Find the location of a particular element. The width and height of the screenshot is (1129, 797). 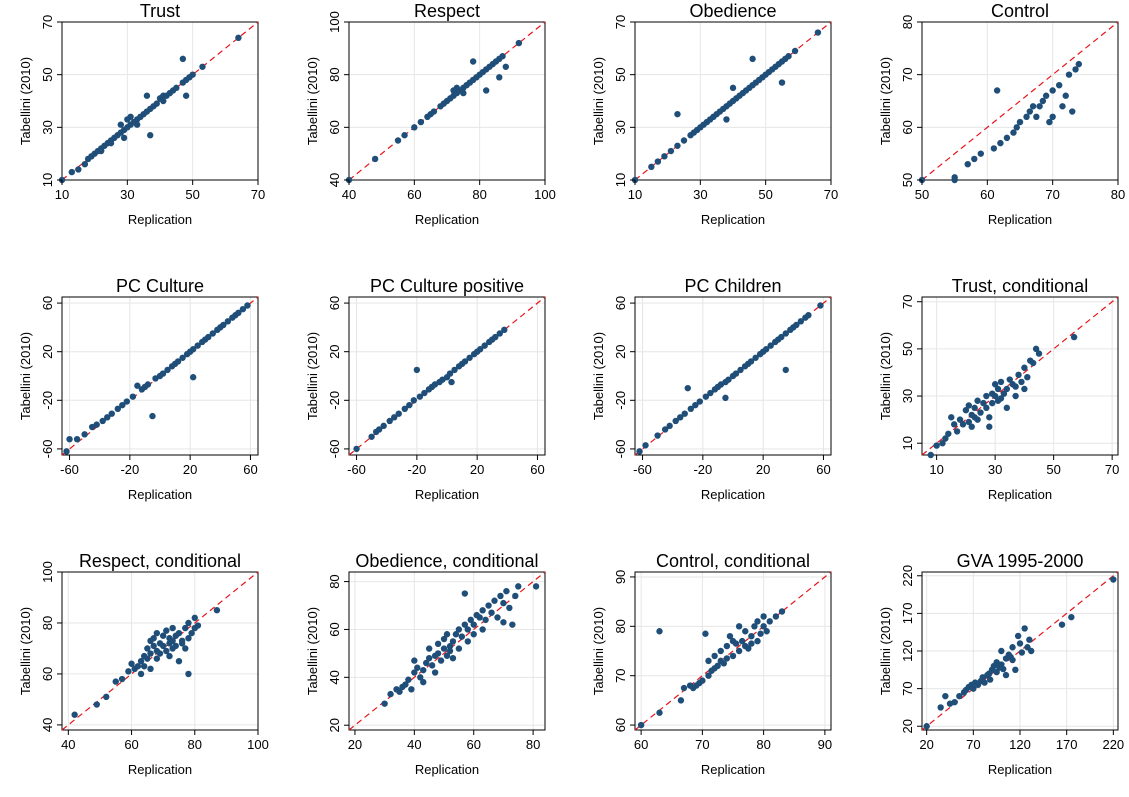

x-tick-label: 70 is located at coordinates (1052, 194).